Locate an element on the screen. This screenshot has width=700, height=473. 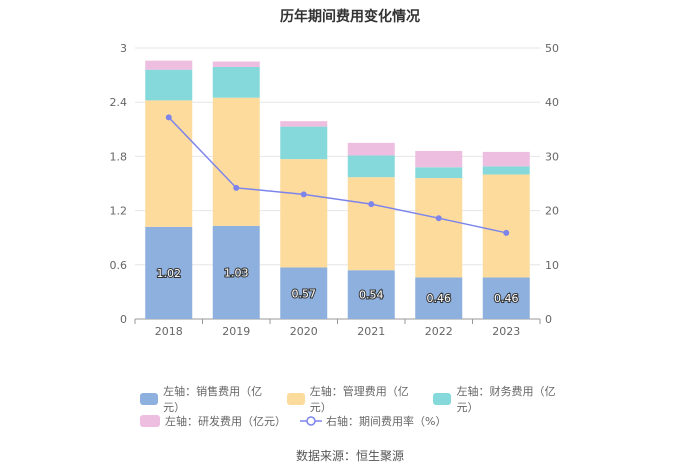
y-right-tick-label: 20 is located at coordinates (552, 211).